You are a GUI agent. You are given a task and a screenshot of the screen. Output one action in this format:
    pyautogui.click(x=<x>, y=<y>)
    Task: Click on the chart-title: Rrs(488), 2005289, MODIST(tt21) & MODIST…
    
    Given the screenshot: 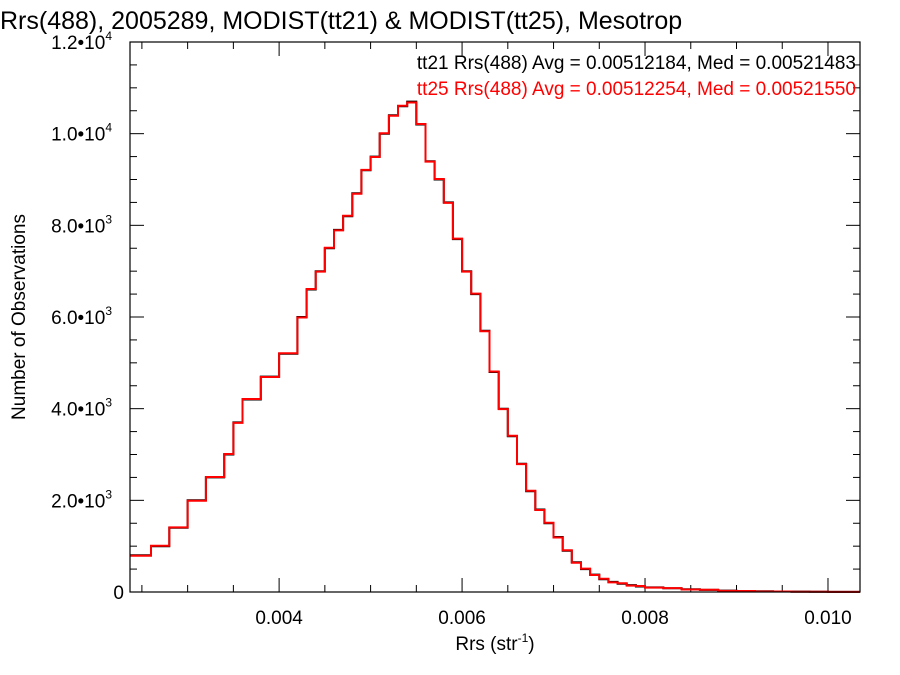 What is the action you would take?
    pyautogui.click(x=341, y=21)
    